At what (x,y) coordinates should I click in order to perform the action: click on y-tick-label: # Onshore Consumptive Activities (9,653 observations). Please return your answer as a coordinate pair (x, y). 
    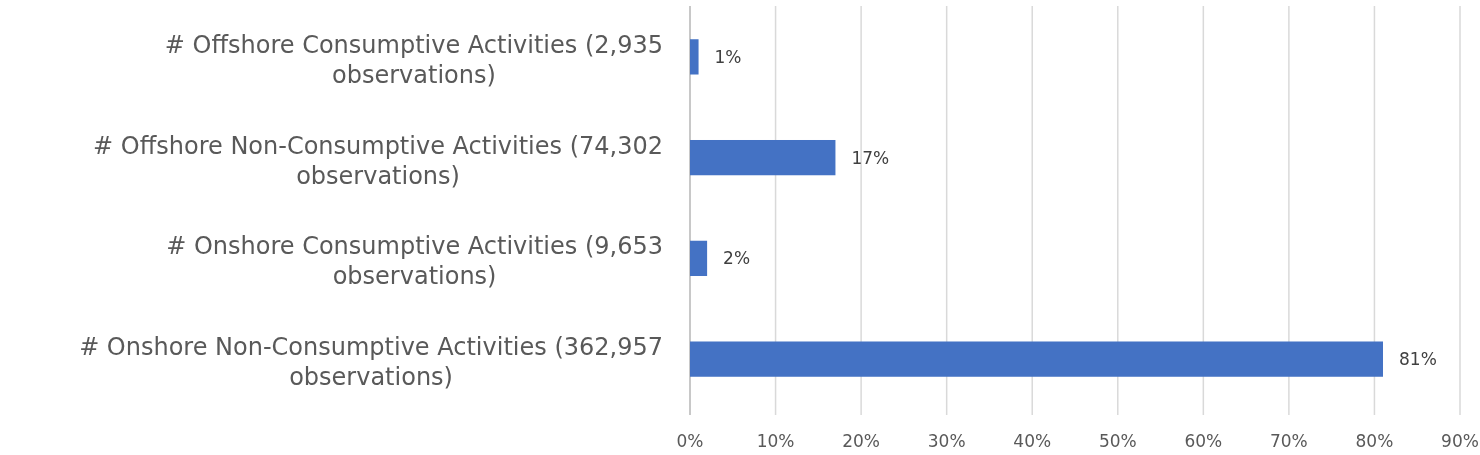
    Looking at the image, I should click on (415, 261).